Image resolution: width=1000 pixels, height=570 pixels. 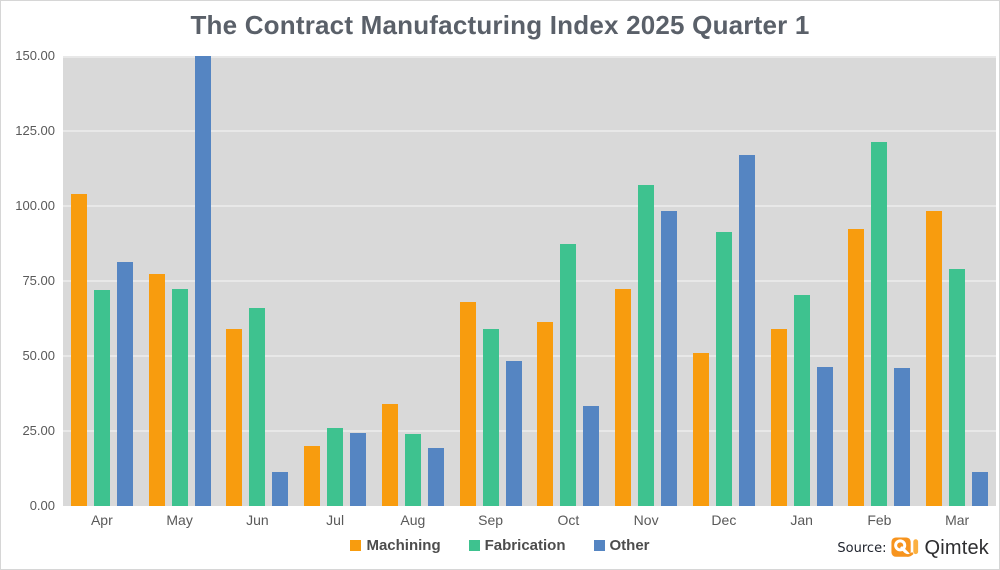 I want to click on x-tick-label-mar: Mar, so click(x=957, y=520).